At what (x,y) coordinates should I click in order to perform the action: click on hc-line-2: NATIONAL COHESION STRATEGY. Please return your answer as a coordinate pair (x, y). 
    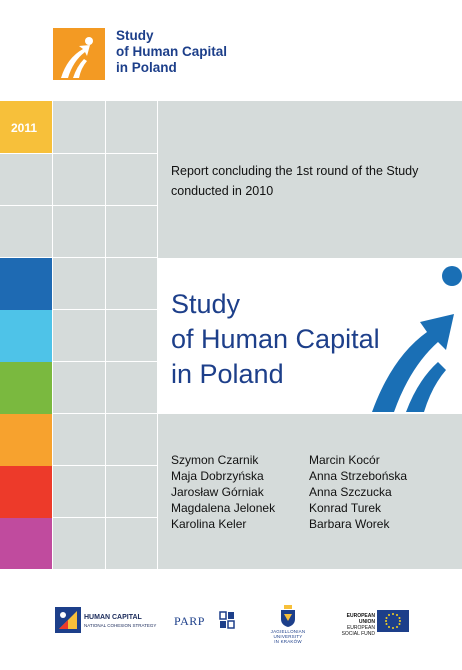
    Looking at the image, I should click on (120, 625).